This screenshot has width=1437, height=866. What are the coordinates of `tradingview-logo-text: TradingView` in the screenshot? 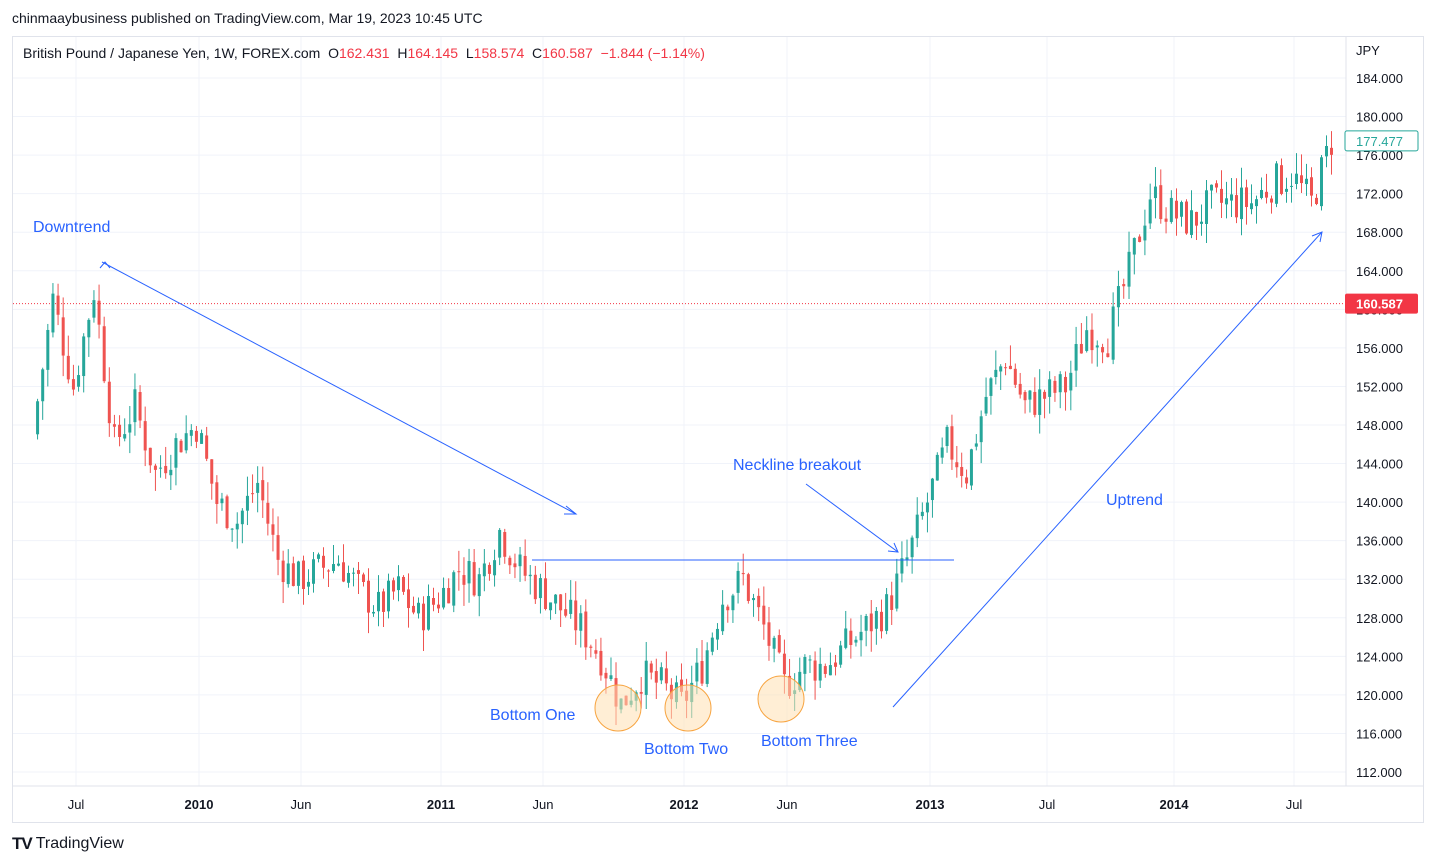 It's located at (79, 843).